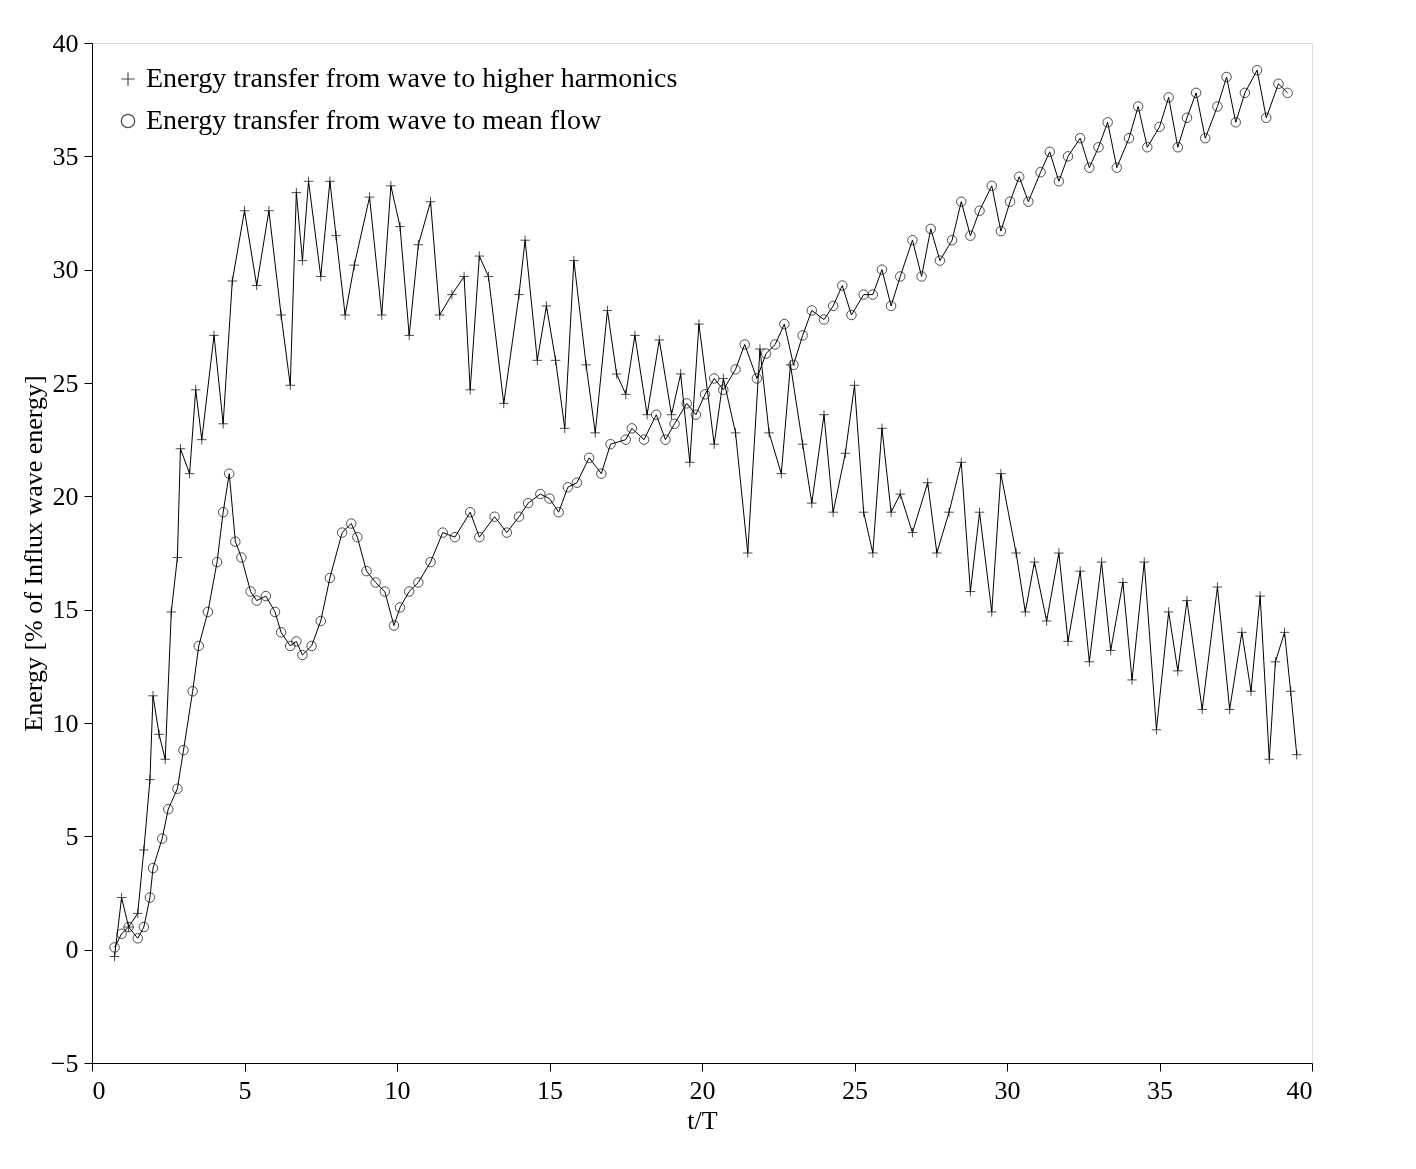 The height and width of the screenshot is (1169, 1416). I want to click on legend-label: Energy transfer from wave to mean flow, so click(374, 119).